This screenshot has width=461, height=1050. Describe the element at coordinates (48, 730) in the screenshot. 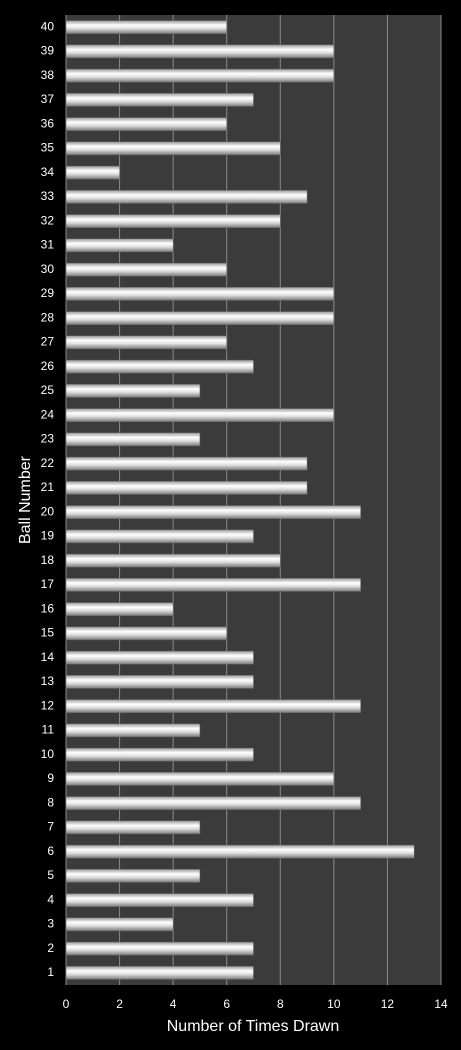

I see `y-tick-label: 11` at that location.